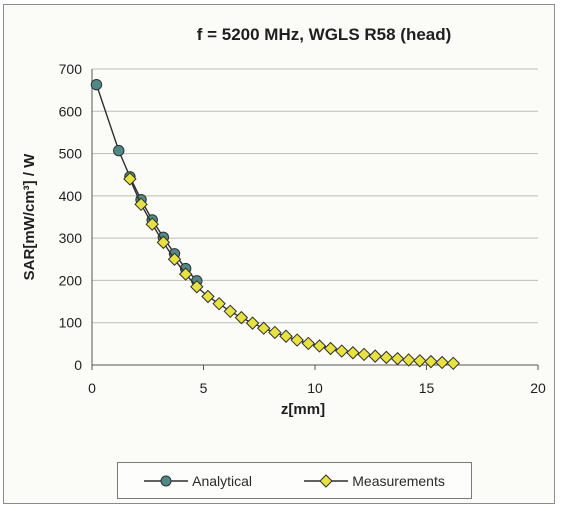 The height and width of the screenshot is (511, 562). What do you see at coordinates (146, 183) in the screenshot?
I see `series-line-analytical` at bounding box center [146, 183].